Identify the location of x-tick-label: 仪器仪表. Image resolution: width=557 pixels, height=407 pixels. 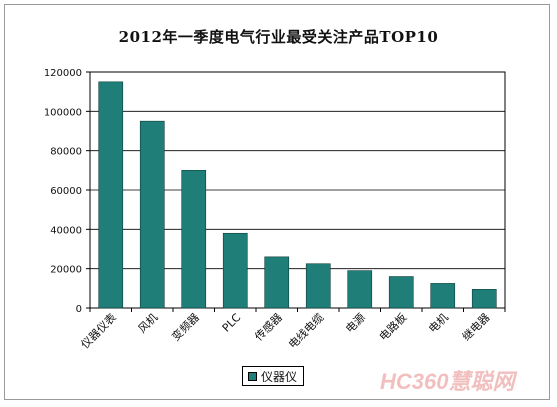
(98, 330).